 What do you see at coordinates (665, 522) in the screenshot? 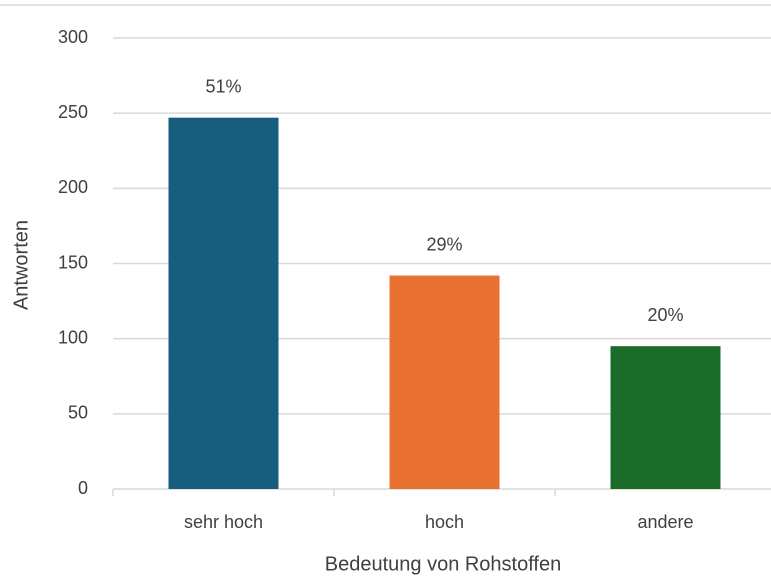
I see `x-tick-label: andere` at bounding box center [665, 522].